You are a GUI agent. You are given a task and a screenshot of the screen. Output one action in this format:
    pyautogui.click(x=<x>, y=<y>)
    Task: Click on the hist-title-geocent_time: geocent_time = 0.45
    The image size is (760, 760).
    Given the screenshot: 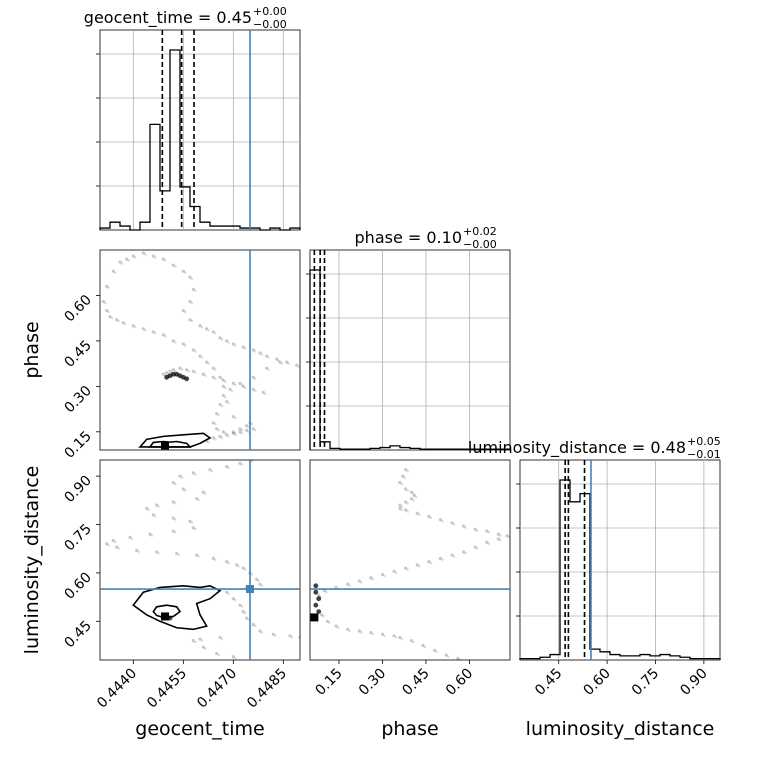 What is the action you would take?
    pyautogui.click(x=168, y=18)
    